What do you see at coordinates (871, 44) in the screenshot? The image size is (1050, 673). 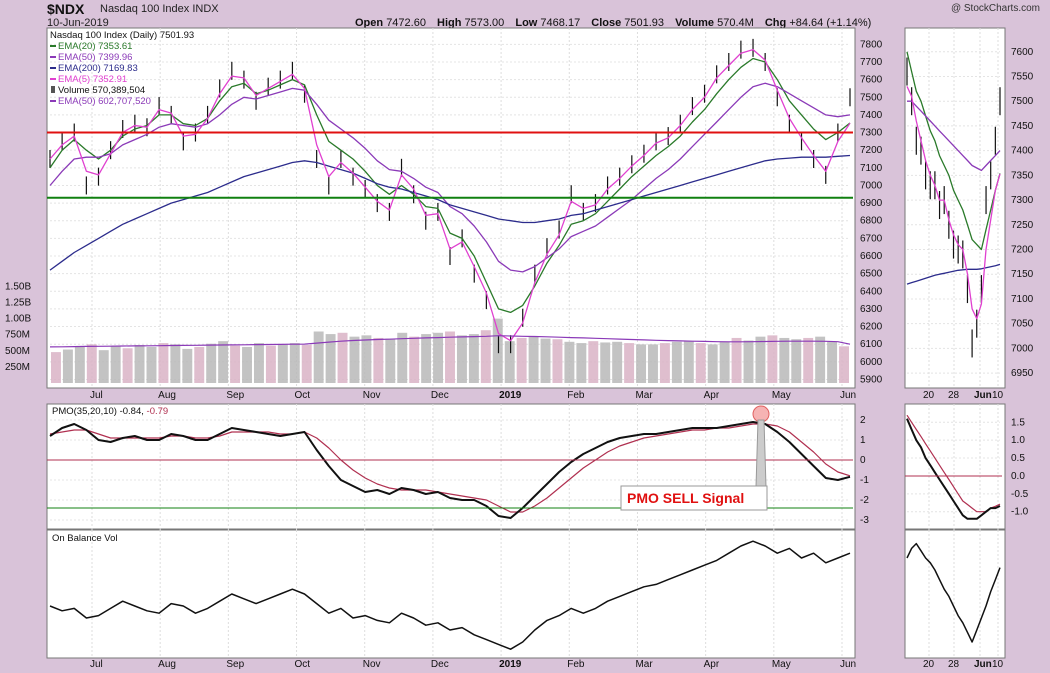 I see `y-tick-label: 7800` at bounding box center [871, 44].